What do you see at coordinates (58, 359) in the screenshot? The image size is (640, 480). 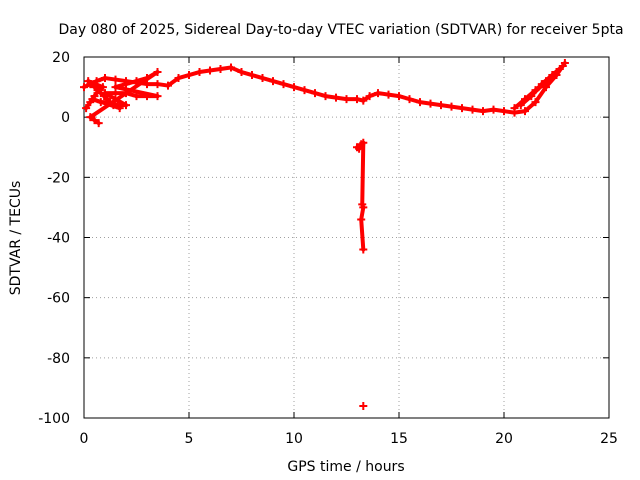 I see `y-tick-label: -80` at bounding box center [58, 359].